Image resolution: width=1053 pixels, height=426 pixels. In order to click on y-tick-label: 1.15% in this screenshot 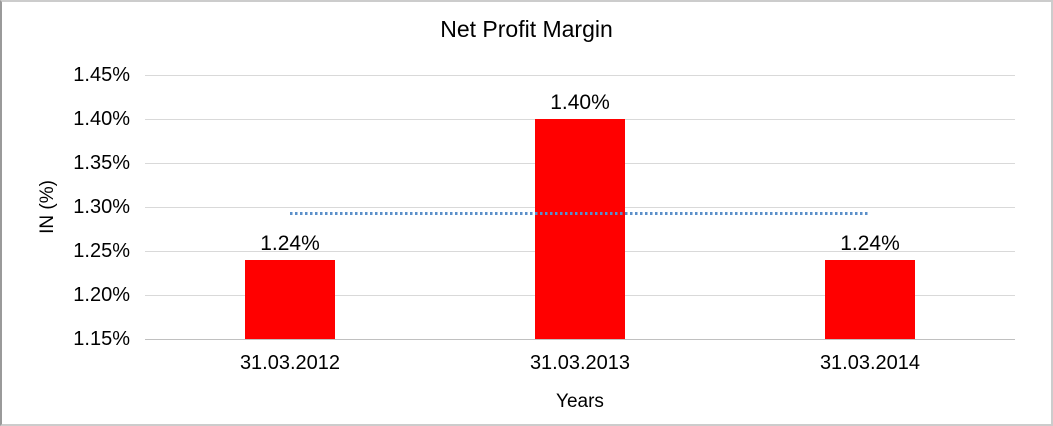, I will do `click(101, 339)`.